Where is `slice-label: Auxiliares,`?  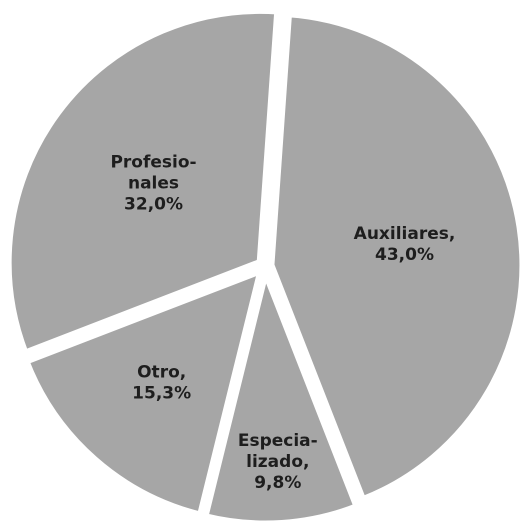
slice-label: Auxiliares, is located at coordinates (405, 234).